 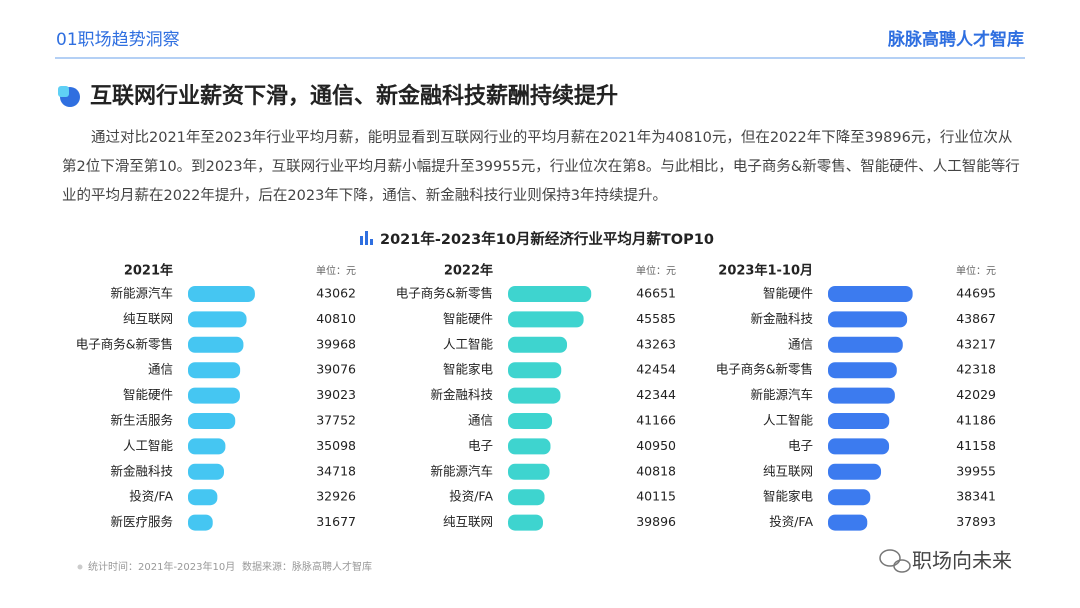 I want to click on value-label: 34718, so click(x=336, y=470).